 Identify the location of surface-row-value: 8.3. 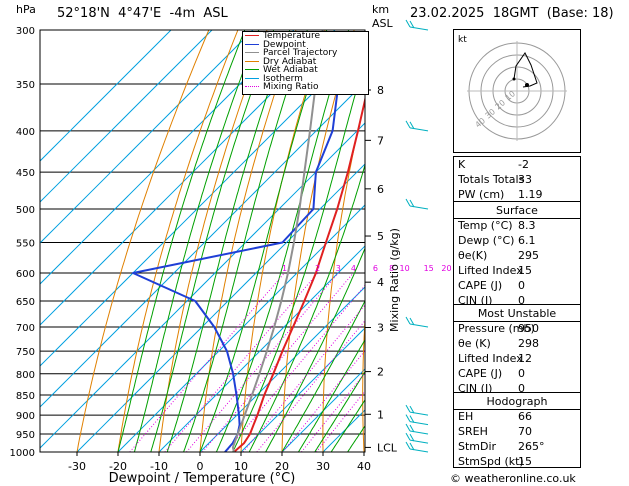
(527, 225).